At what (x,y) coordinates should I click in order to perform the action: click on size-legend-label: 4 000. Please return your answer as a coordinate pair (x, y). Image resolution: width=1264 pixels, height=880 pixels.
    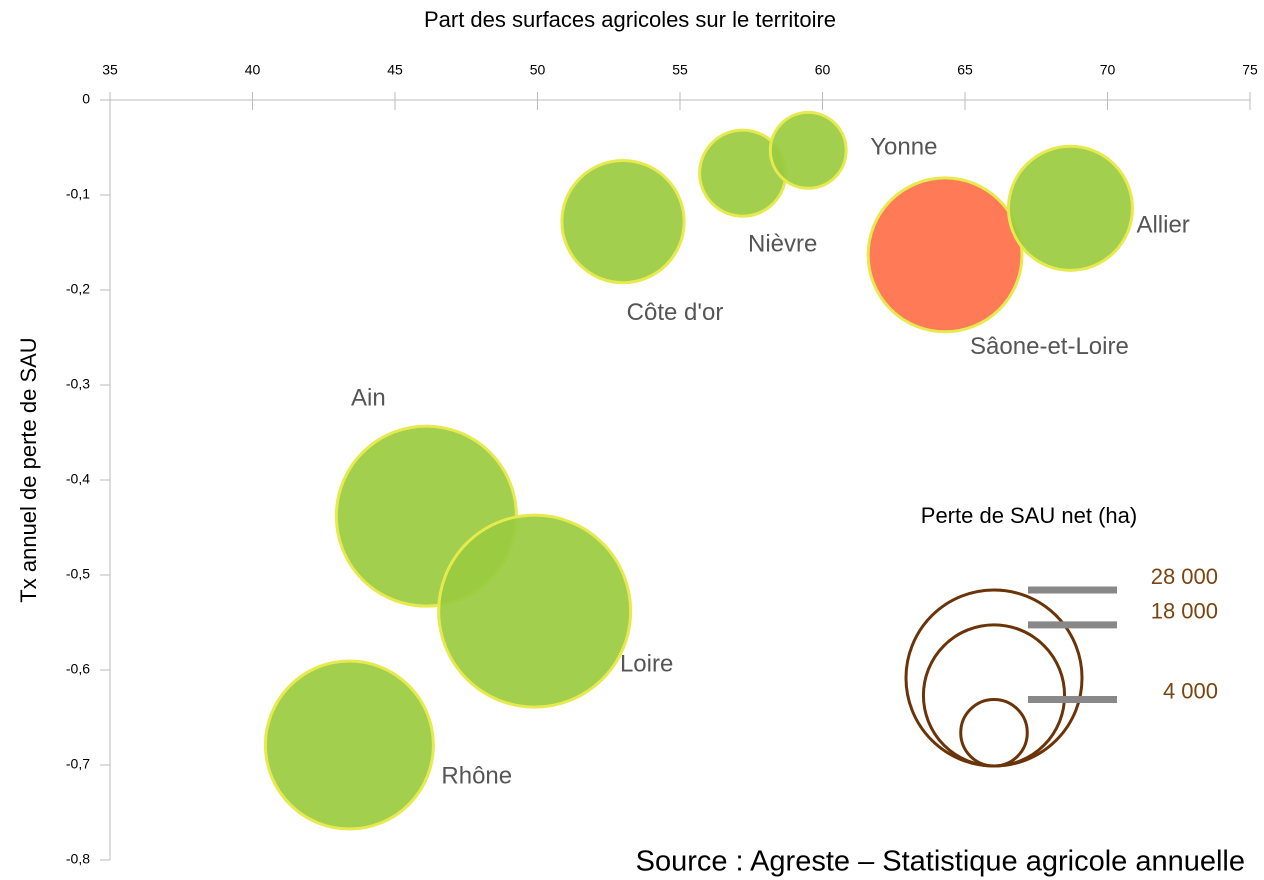
    Looking at the image, I should click on (1190, 690).